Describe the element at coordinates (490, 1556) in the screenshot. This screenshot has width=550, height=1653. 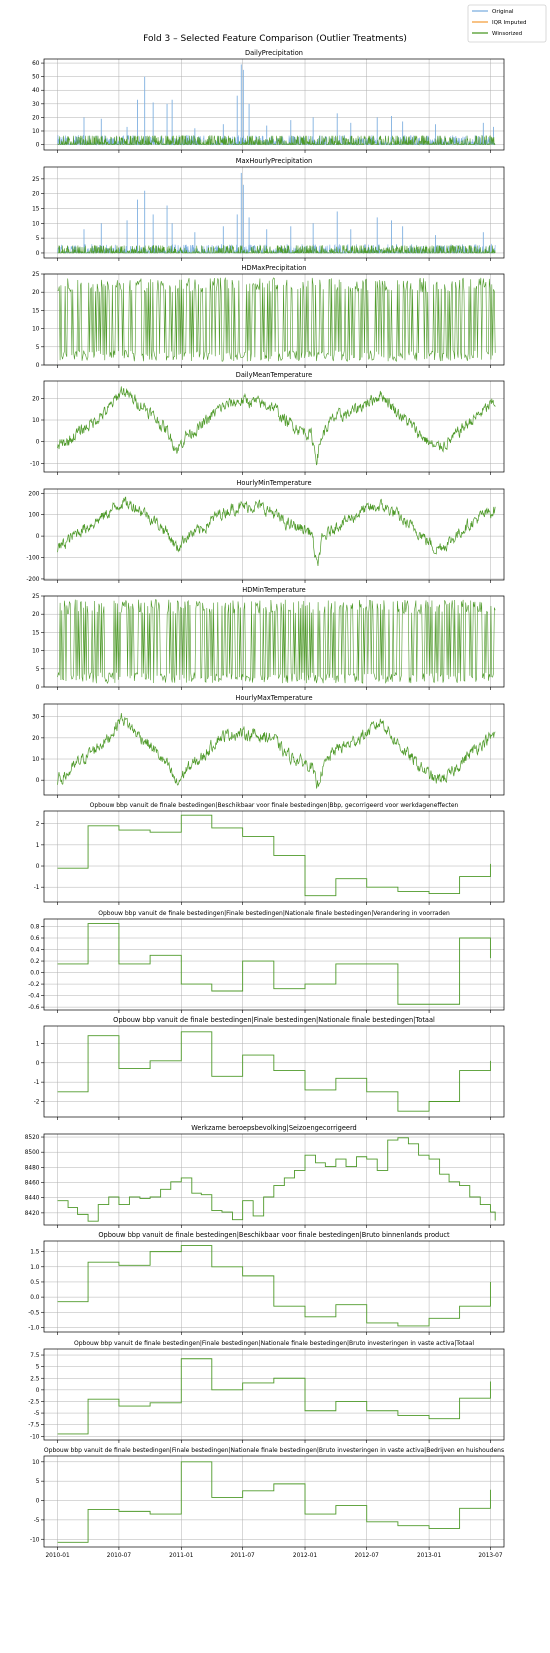
I see `x-tick-label: 2013-07` at that location.